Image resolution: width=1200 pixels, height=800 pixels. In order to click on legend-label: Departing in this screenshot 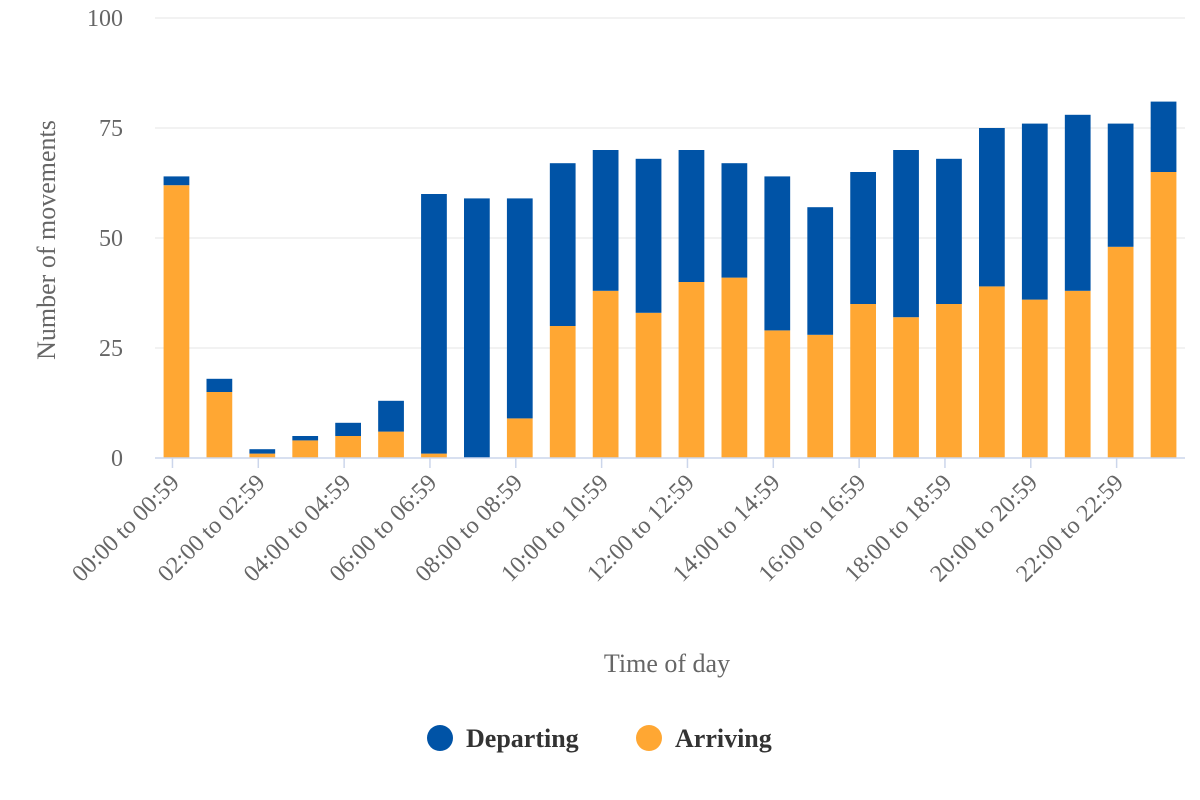, I will do `click(522, 738)`.